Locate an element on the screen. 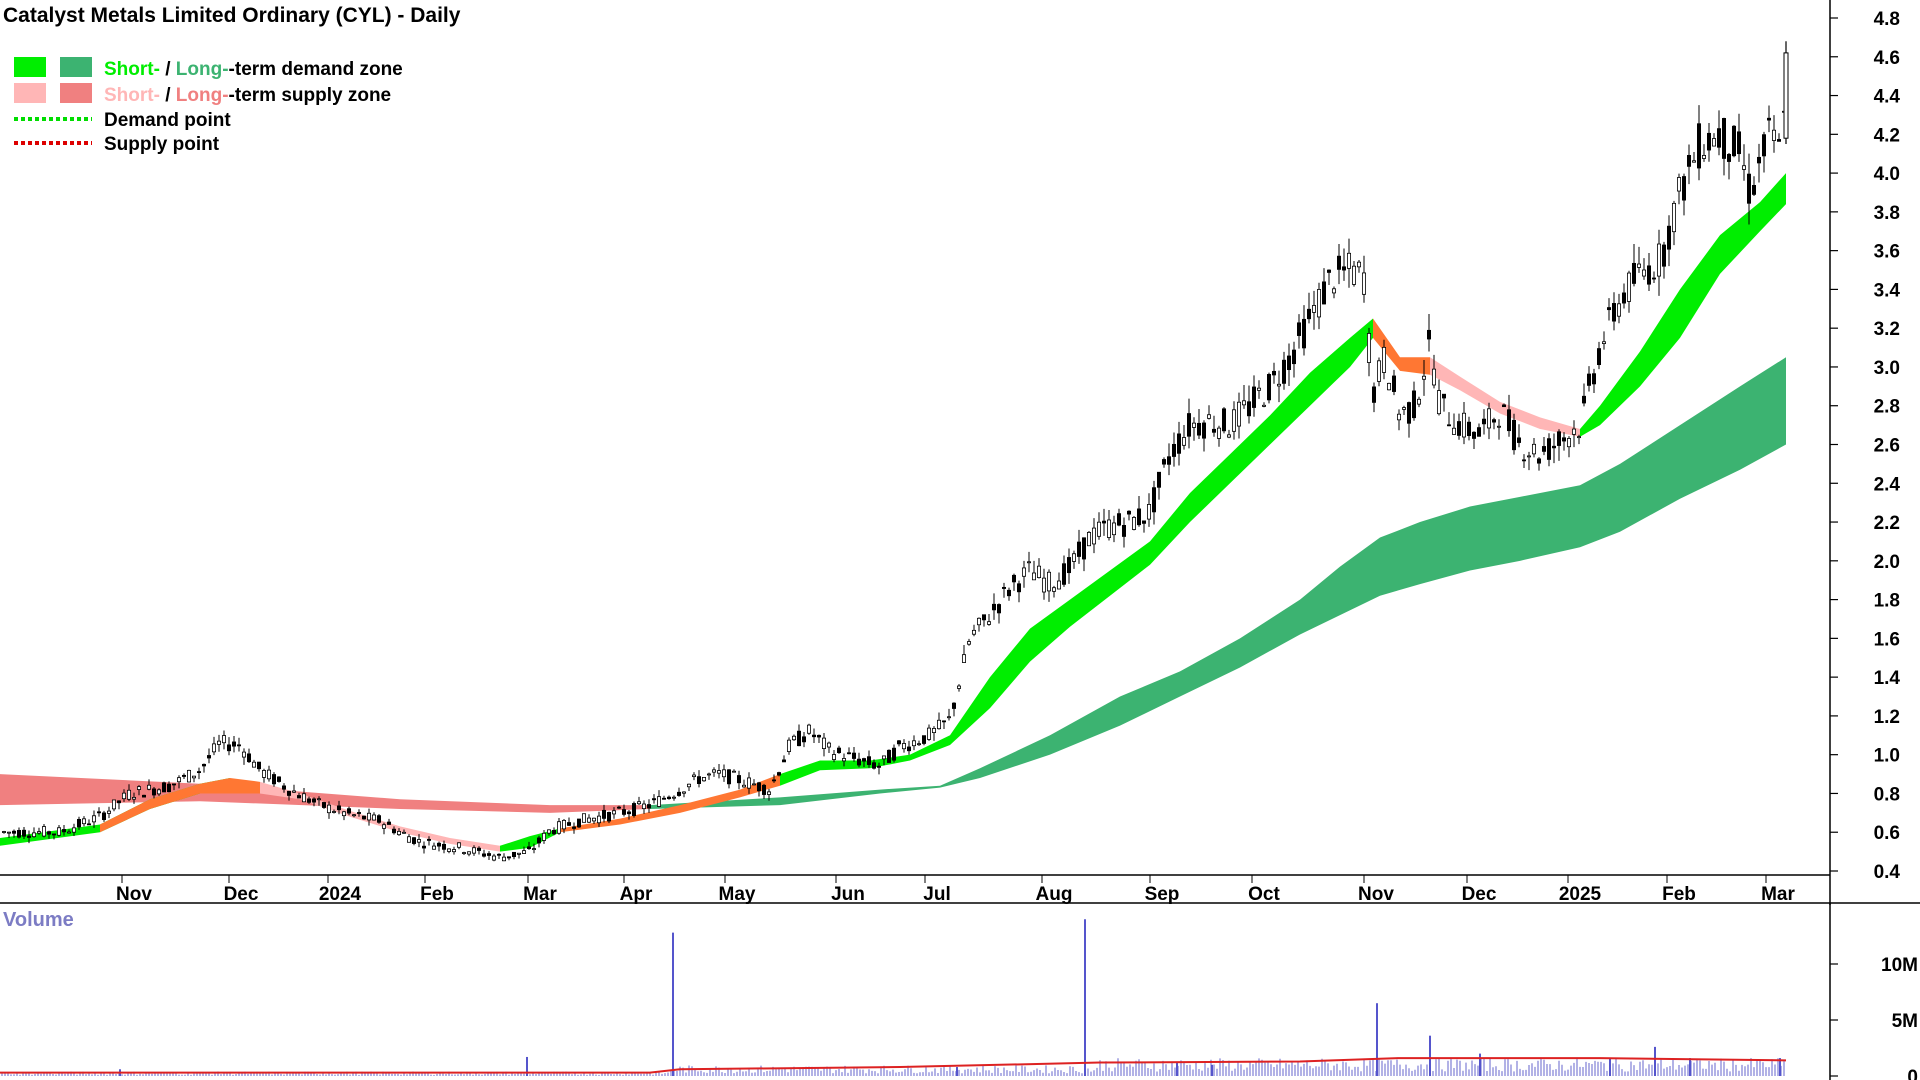  y-tick-label: 3.8 is located at coordinates (1887, 213).